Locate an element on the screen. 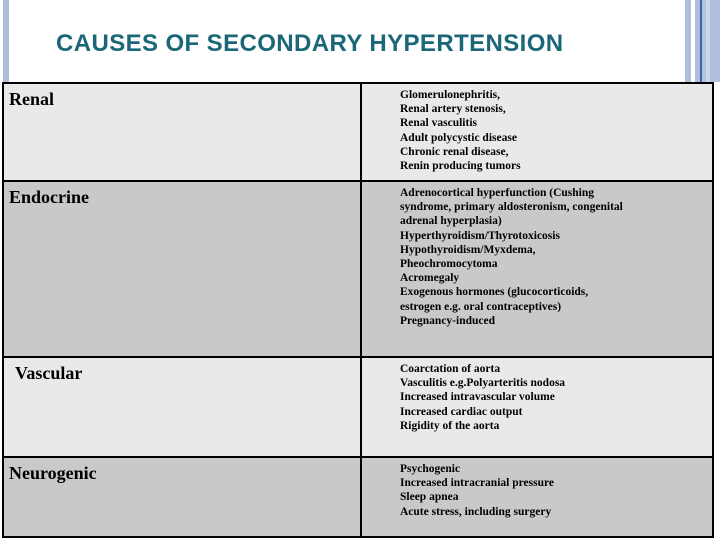 The height and width of the screenshot is (540, 720). cause-line: Pheochromocytoma is located at coordinates (449, 264).